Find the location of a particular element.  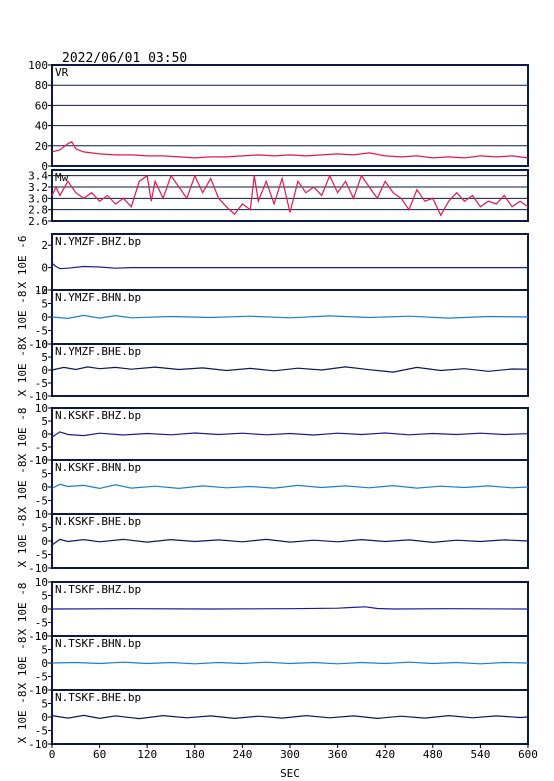

y-tick-label: 3.0 is located at coordinates (38, 198).